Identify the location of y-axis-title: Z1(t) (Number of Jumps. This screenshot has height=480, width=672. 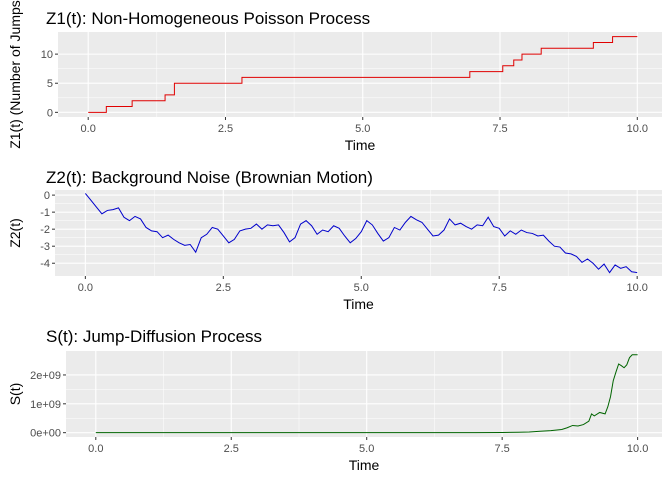
(15, 74).